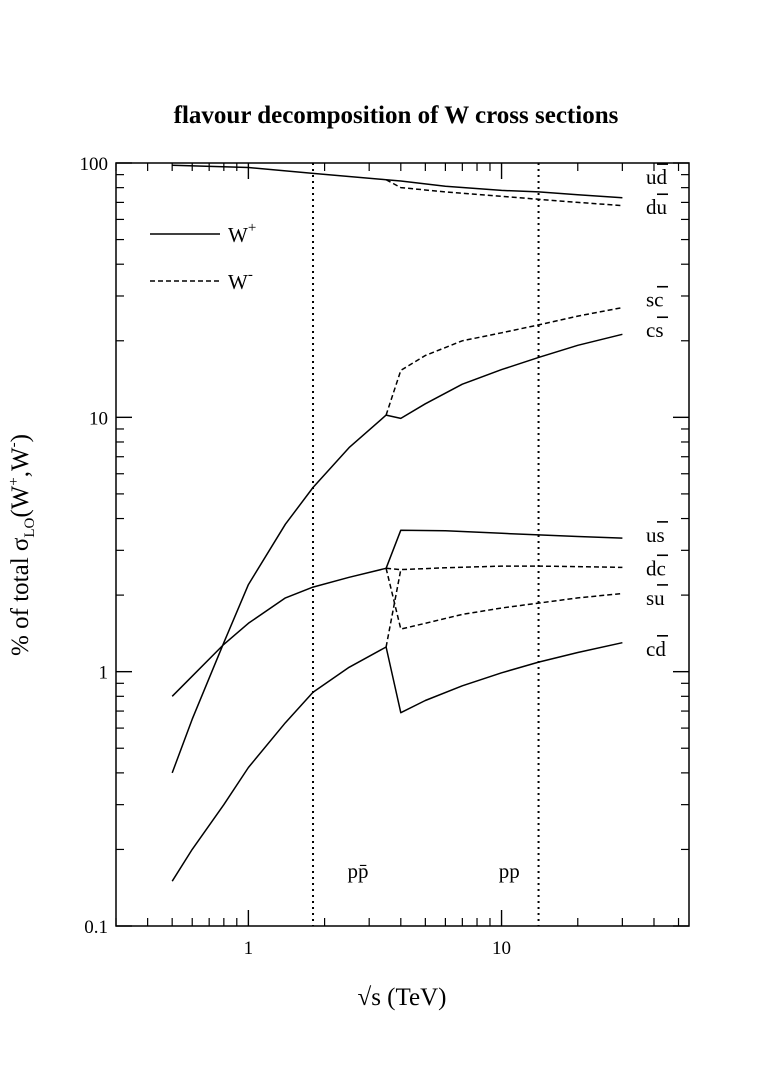  I want to click on y-tick-label: 100, so click(94, 164).